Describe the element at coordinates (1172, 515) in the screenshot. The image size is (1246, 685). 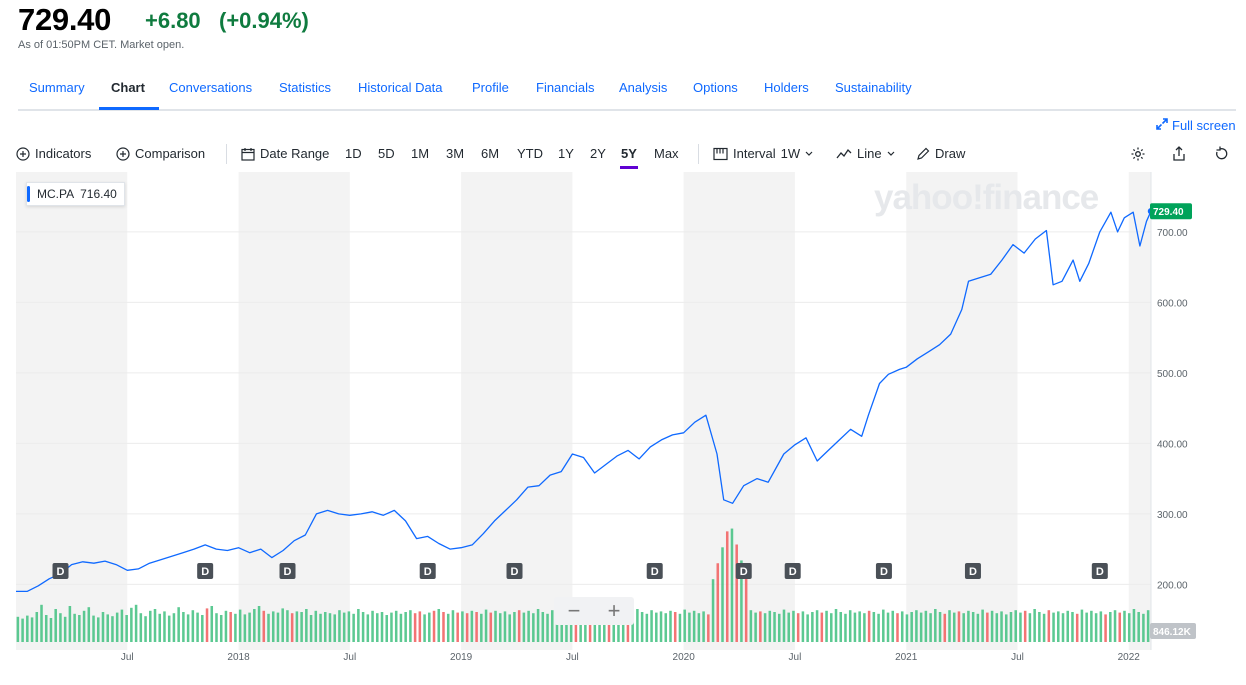
I see `y-tick-label: 300.00` at that location.